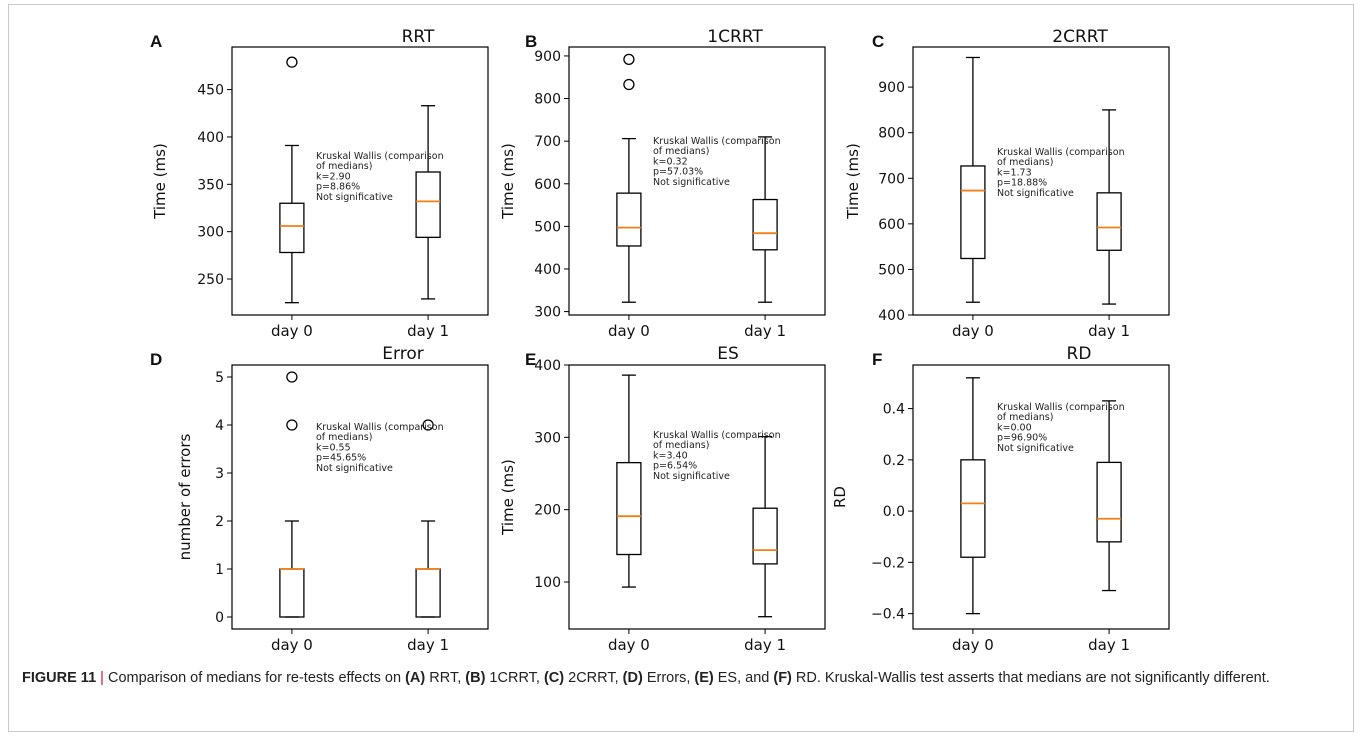 The height and width of the screenshot is (740, 1363). What do you see at coordinates (219, 522) in the screenshot?
I see `y-tick-label: 2` at bounding box center [219, 522].